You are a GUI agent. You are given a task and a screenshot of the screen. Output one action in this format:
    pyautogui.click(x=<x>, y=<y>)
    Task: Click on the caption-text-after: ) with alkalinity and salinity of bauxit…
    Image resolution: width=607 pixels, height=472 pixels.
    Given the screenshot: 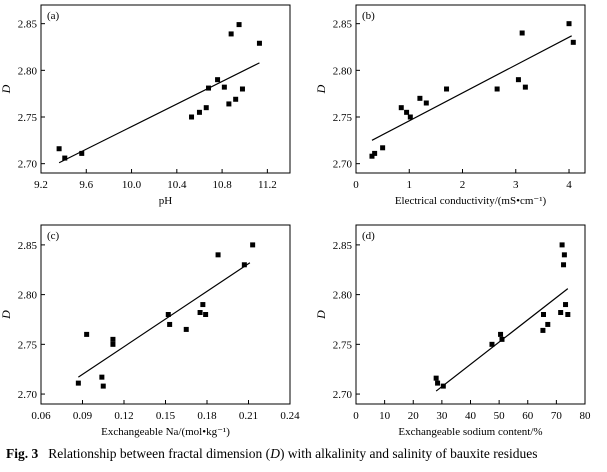 What is the action you would take?
    pyautogui.click(x=408, y=453)
    